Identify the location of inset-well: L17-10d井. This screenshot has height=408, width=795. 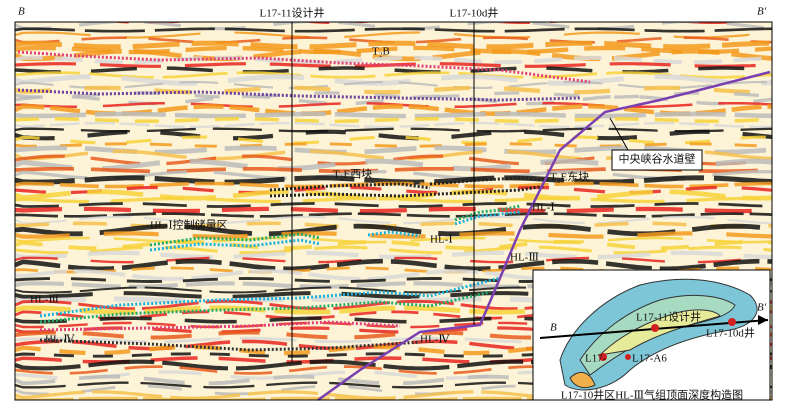
(730, 333).